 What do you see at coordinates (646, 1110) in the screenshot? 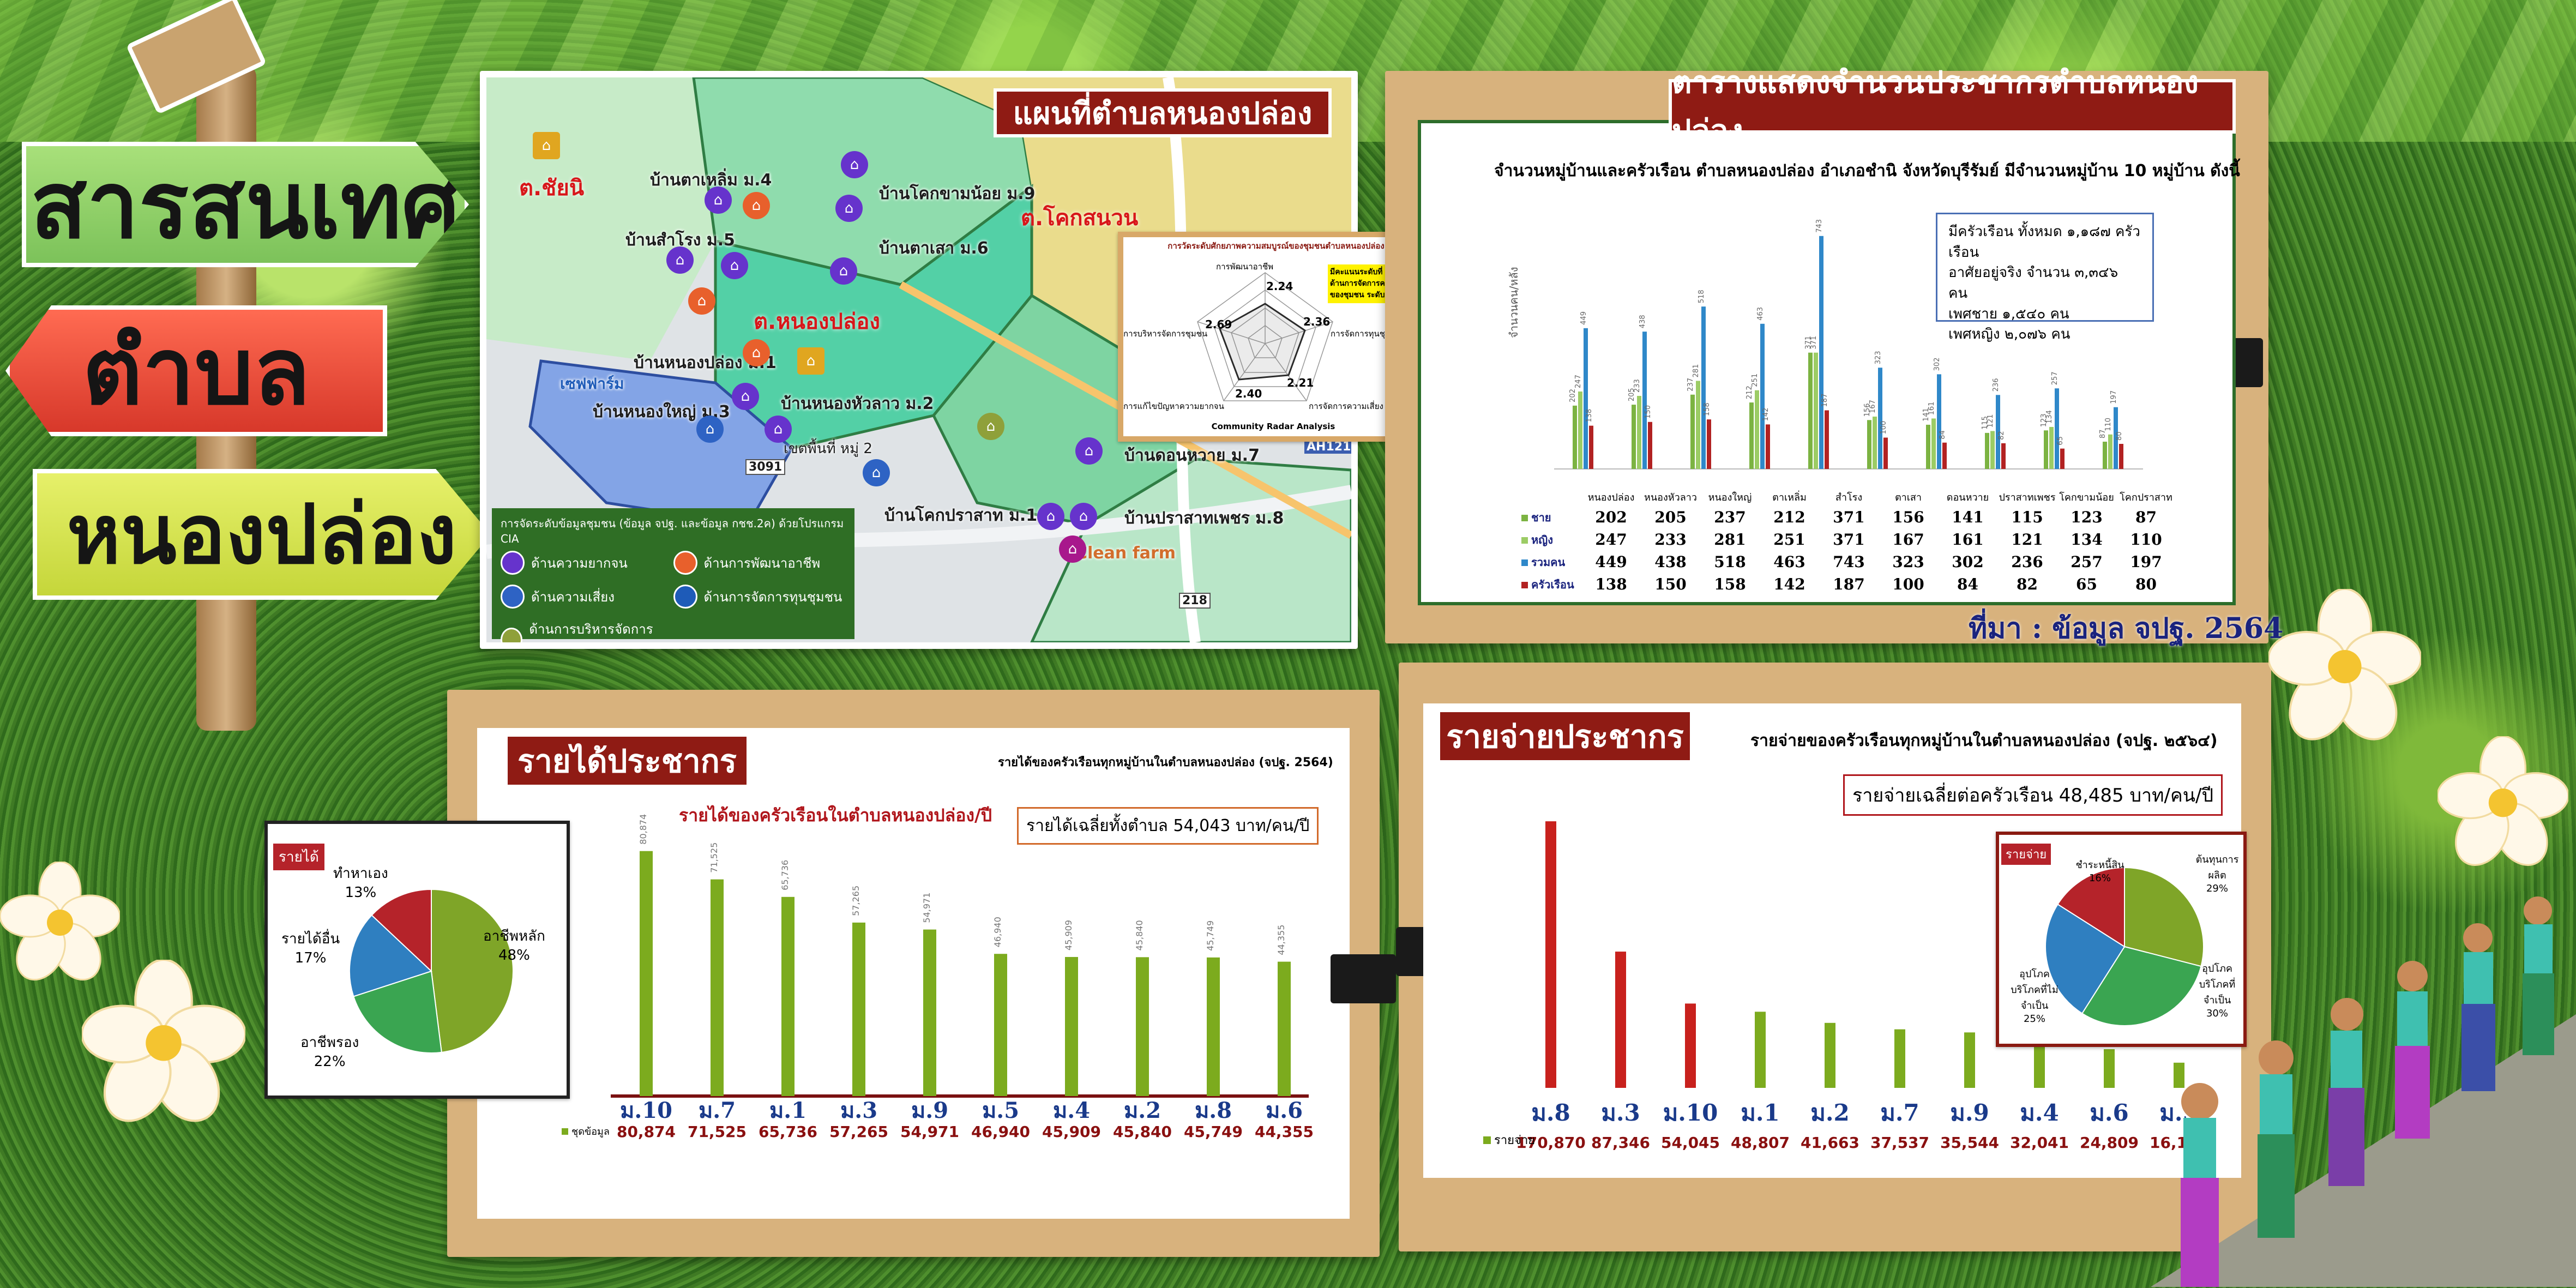
I see `income-category-label: ม.10` at bounding box center [646, 1110].